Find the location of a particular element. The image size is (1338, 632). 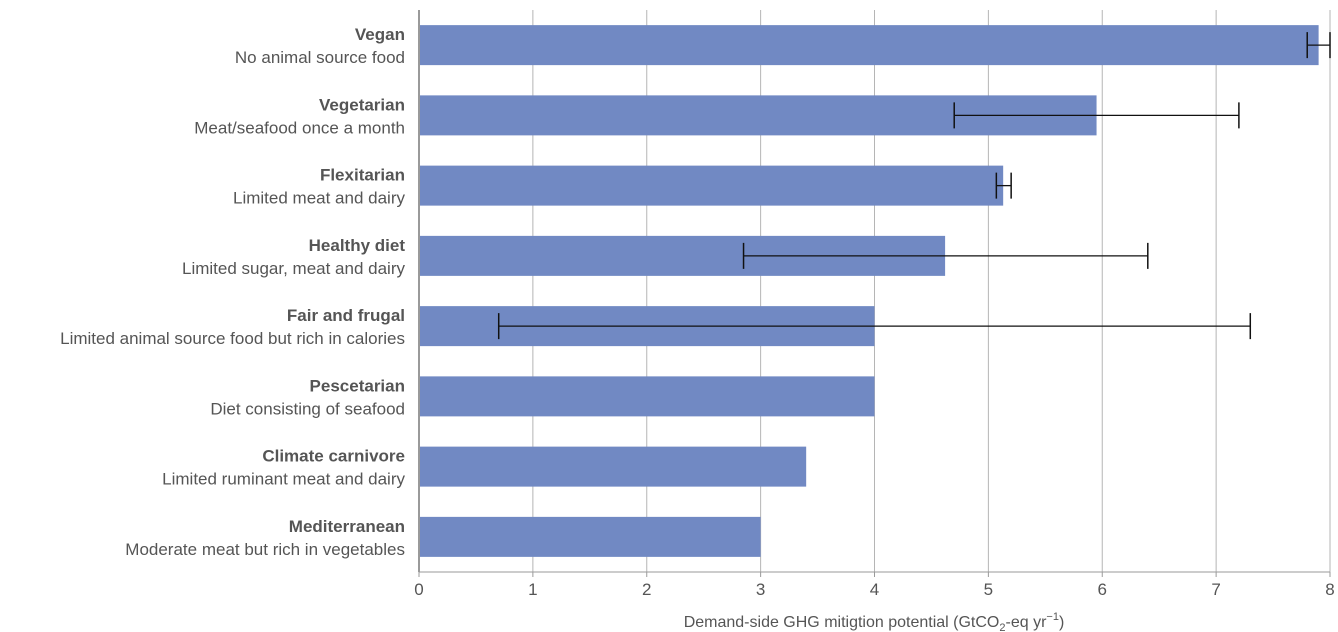

category-description: Diet consisting of seafood is located at coordinates (307, 408).